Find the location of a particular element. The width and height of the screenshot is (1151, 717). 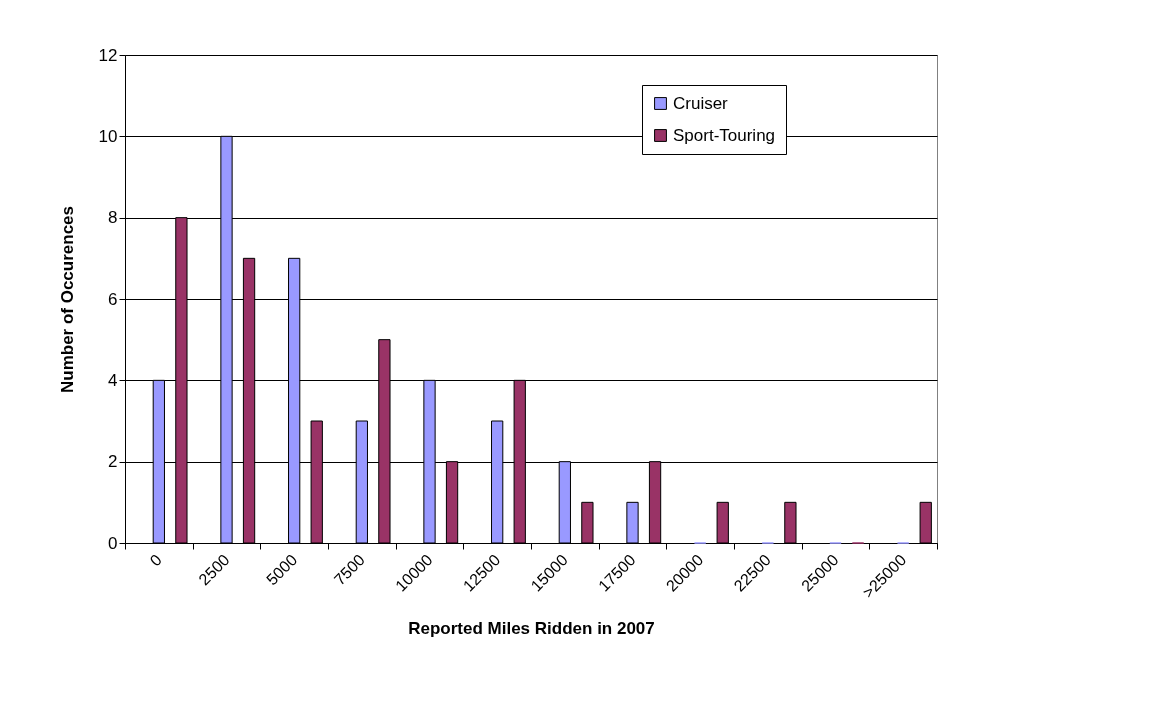

y-tick-label: 2 is located at coordinates (113, 462).